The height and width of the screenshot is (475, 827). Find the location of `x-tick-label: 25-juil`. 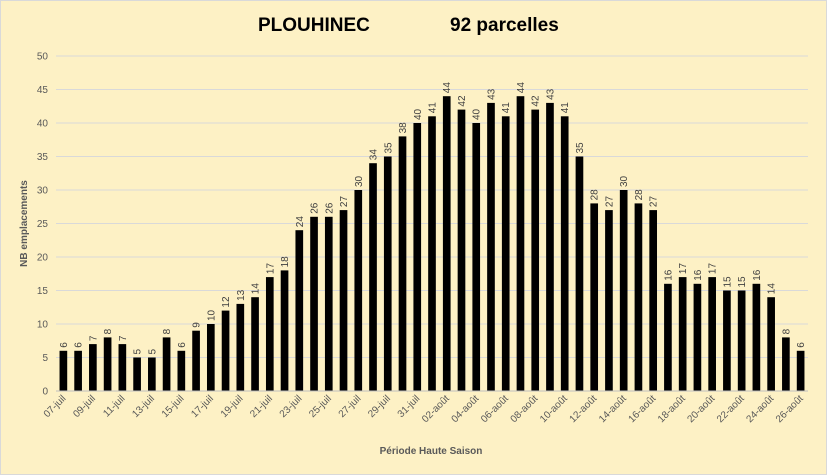

x-tick-label: 25-juil is located at coordinates (320, 406).